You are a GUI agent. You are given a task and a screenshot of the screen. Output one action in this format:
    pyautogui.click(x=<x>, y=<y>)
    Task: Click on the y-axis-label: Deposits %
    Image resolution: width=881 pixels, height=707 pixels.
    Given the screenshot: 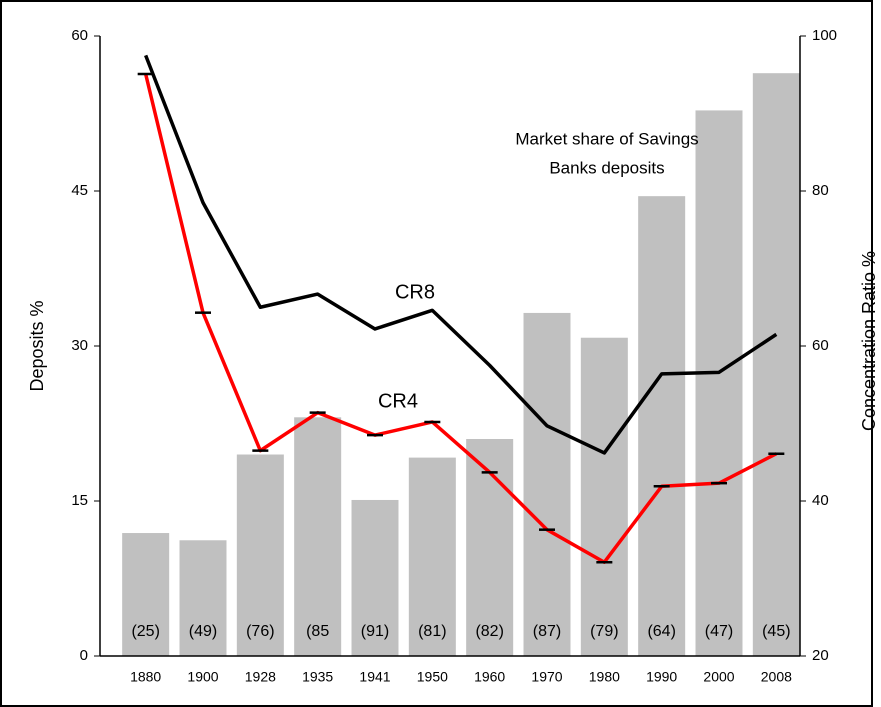 What is the action you would take?
    pyautogui.click(x=37, y=345)
    